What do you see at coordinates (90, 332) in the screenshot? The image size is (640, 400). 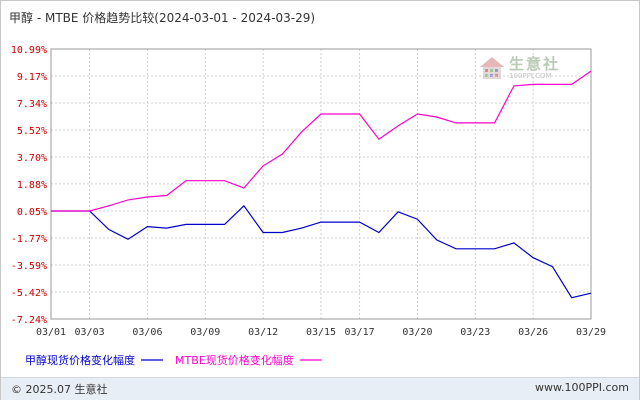 I see `x-tick-label: 03/03` at bounding box center [90, 332].